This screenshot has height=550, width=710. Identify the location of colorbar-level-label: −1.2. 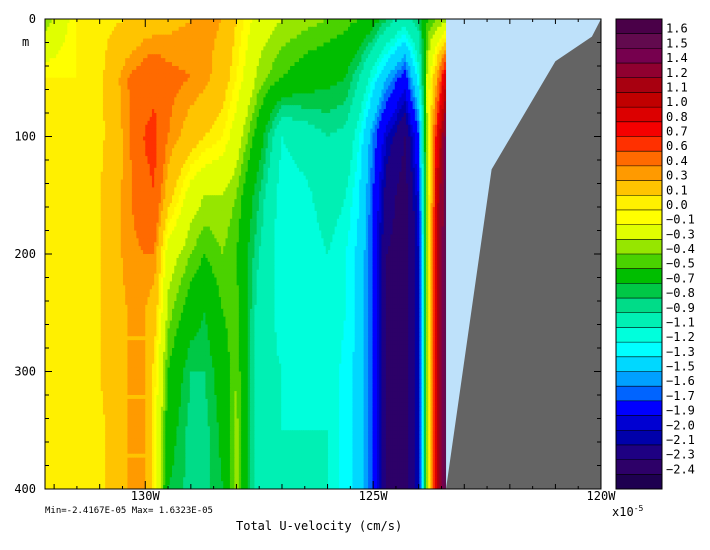
(680, 337).